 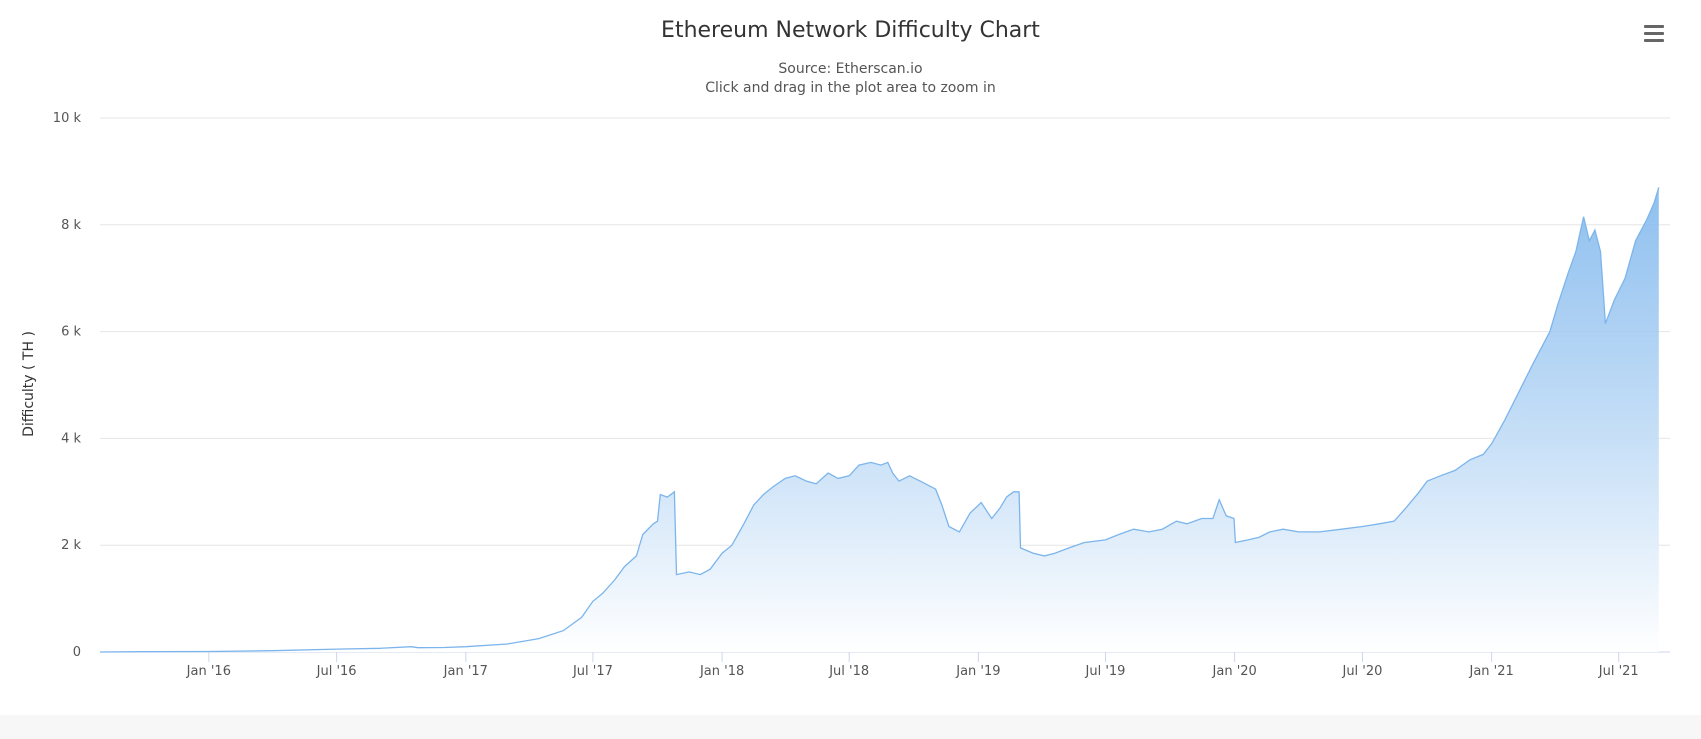 I want to click on y-tick-label: 0, so click(x=77, y=652).